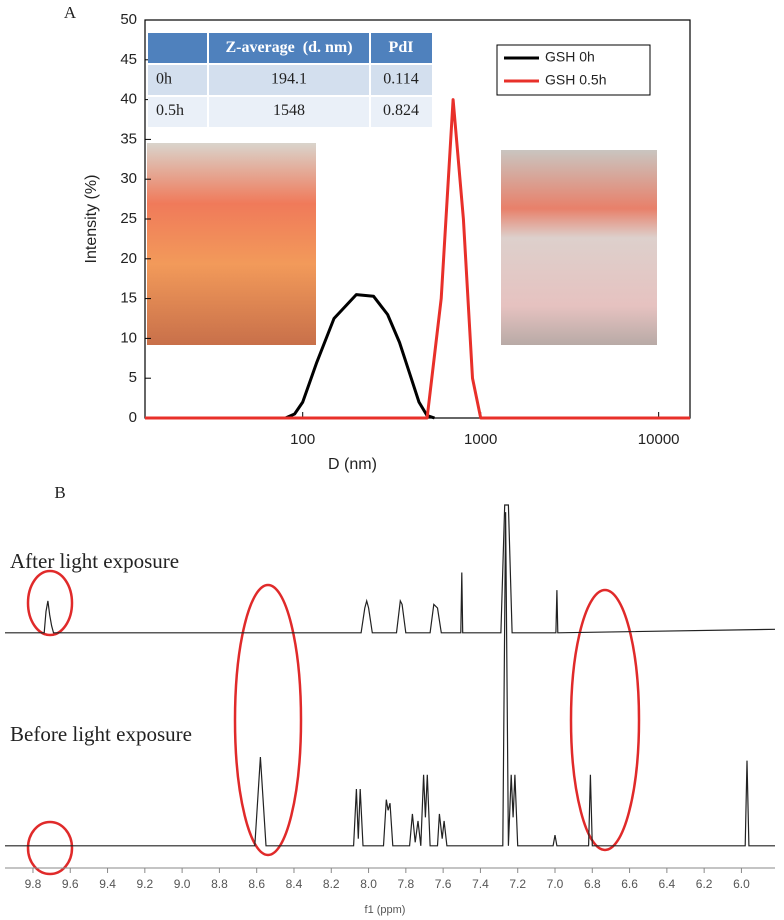 This screenshot has height=920, width=784. What do you see at coordinates (101, 734) in the screenshot?
I see `spectrum-label: Before light exposure` at bounding box center [101, 734].